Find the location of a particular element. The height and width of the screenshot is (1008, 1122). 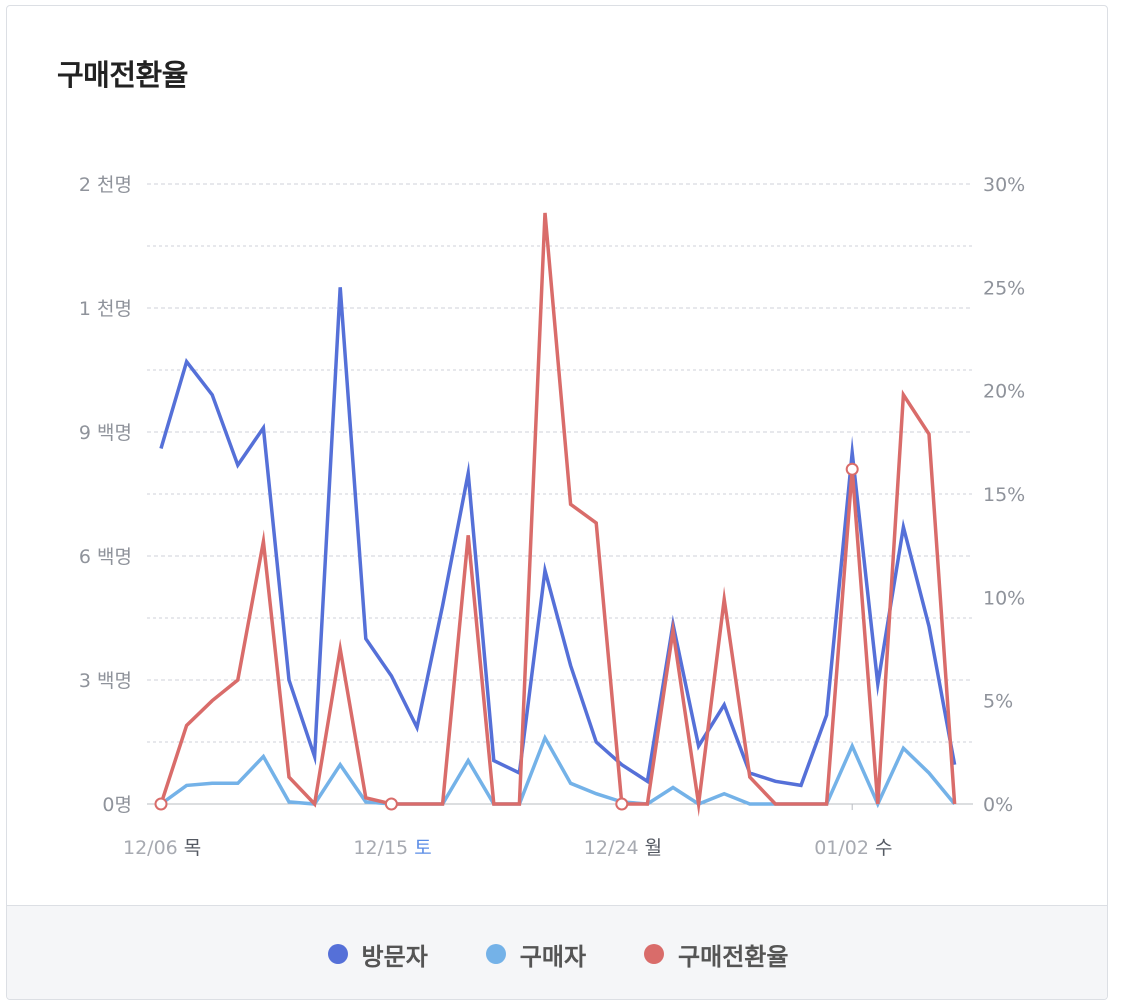

x-axis-tick-label: 12/06 목 is located at coordinates (162, 848).